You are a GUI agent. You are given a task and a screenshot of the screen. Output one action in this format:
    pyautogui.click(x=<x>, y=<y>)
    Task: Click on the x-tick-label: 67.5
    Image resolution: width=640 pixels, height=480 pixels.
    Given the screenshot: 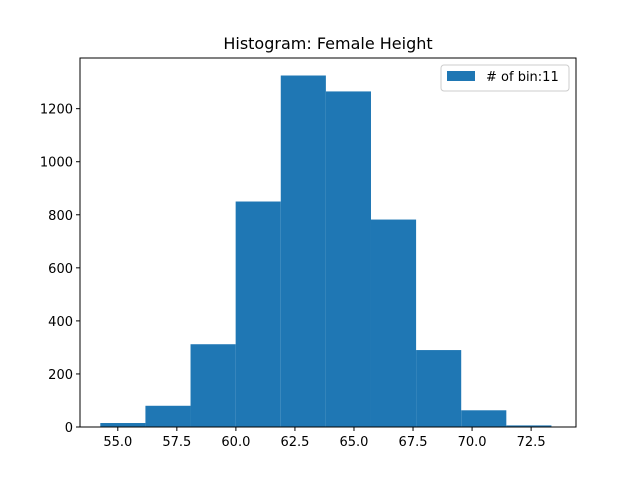 What is the action you would take?
    pyautogui.click(x=413, y=442)
    